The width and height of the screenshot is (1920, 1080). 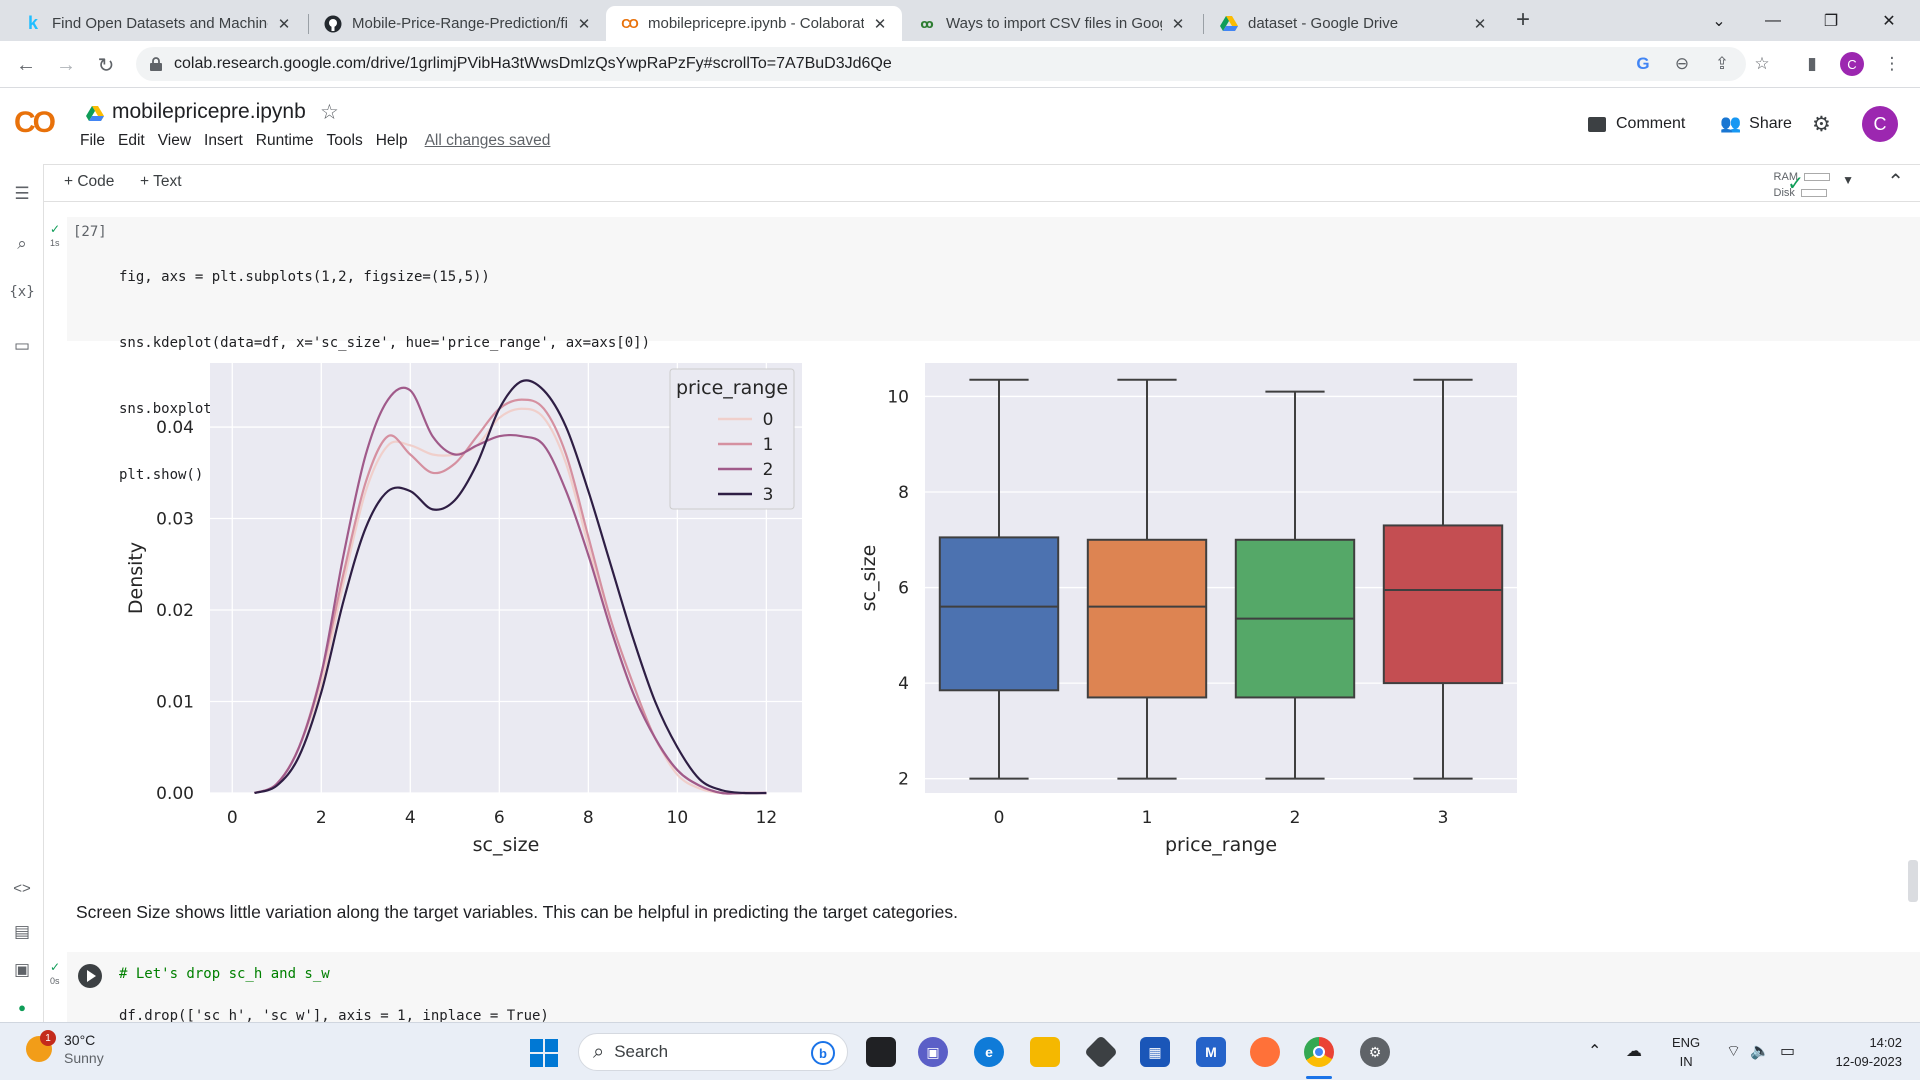 I want to click on kde-y-tick-label: 0.00, so click(x=175, y=794).